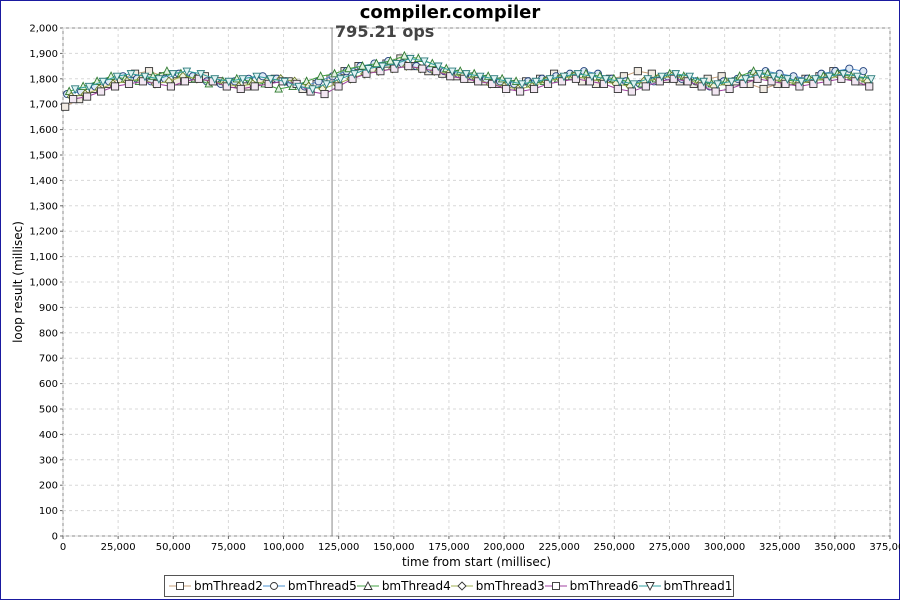 The image size is (900, 600). What do you see at coordinates (48, 359) in the screenshot?
I see `y-tick-label: 700` at bounding box center [48, 359].